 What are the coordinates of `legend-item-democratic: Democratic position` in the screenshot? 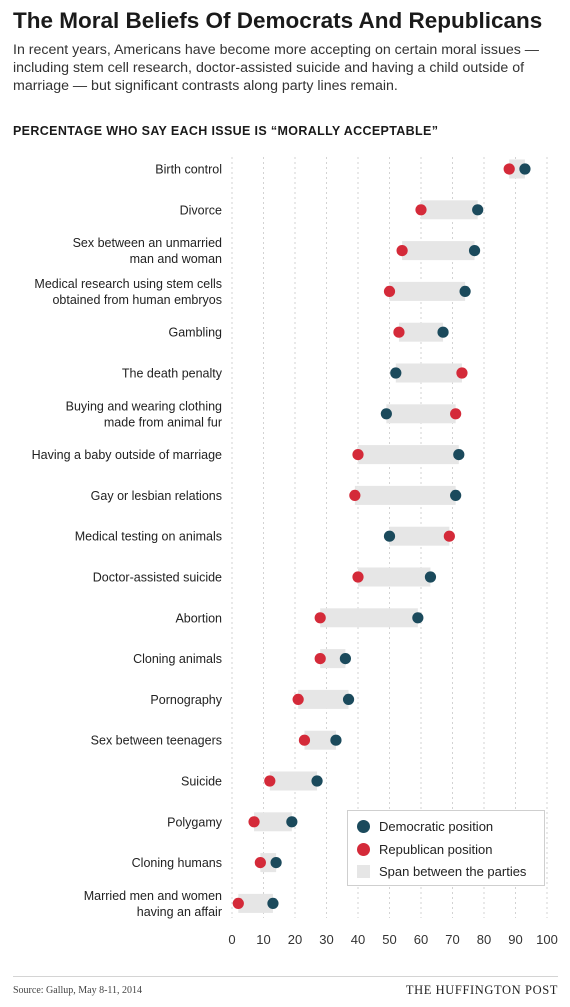 It's located at (425, 826).